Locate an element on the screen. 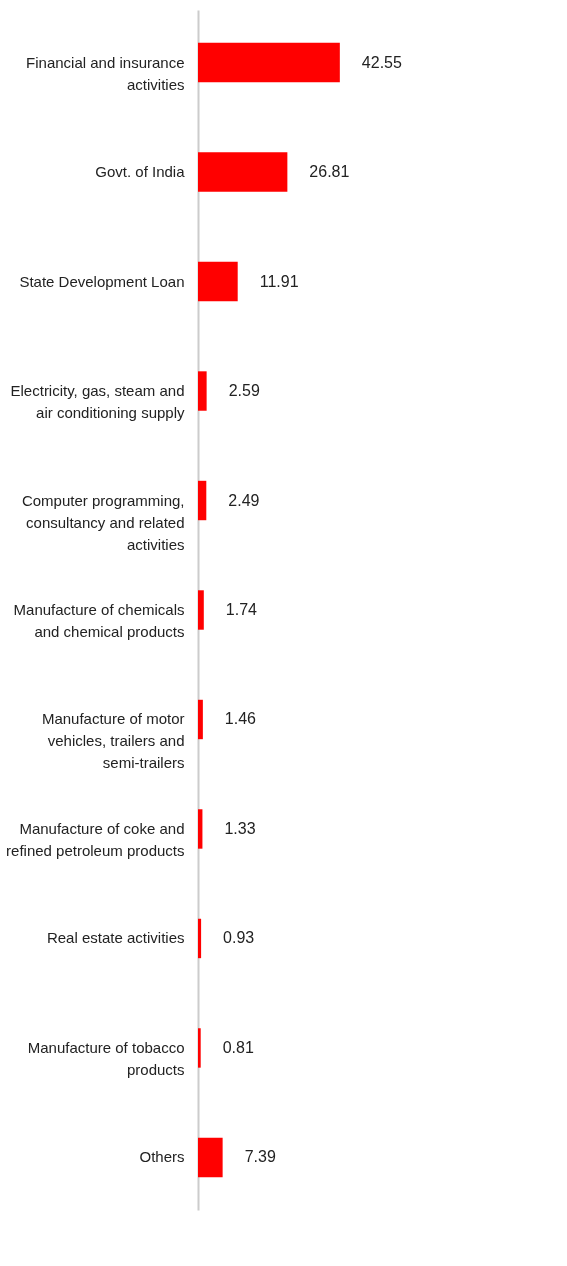  data-label: 0.93 is located at coordinates (239, 938).